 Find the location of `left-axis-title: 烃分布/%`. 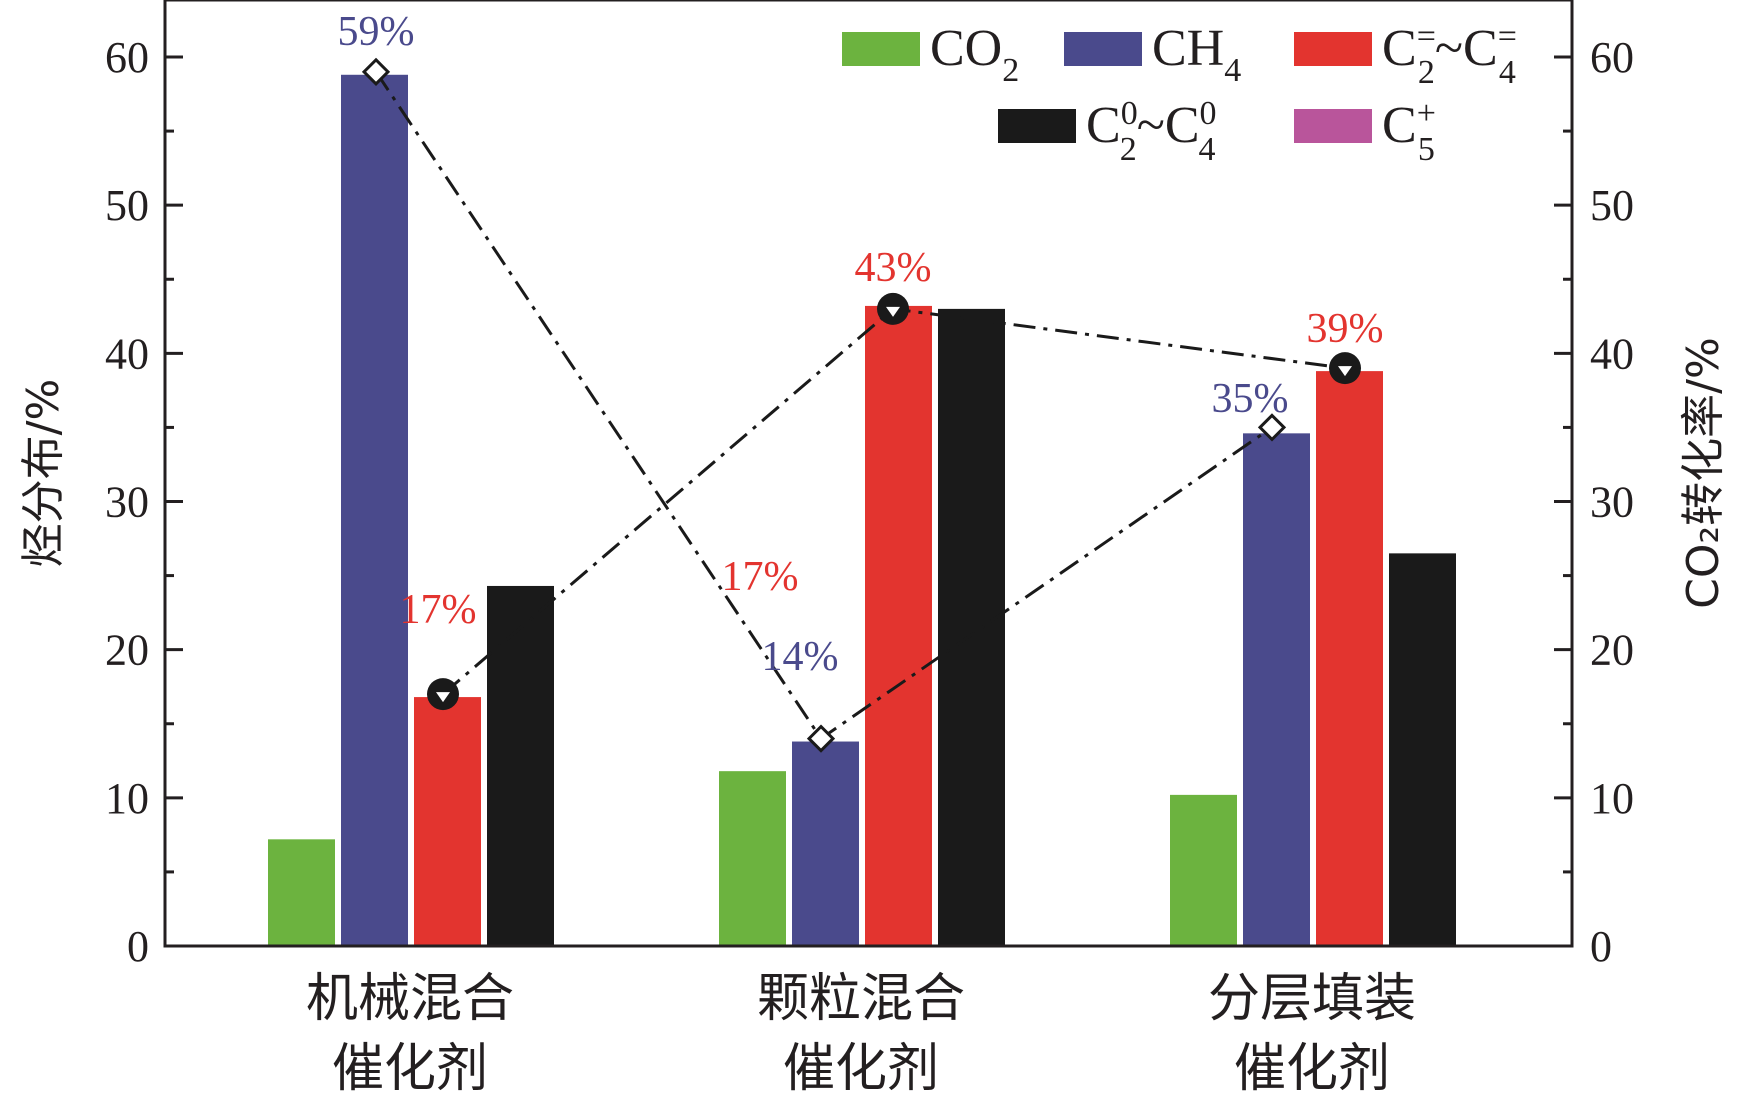

left-axis-title: 烃分布/% is located at coordinates (43, 473).